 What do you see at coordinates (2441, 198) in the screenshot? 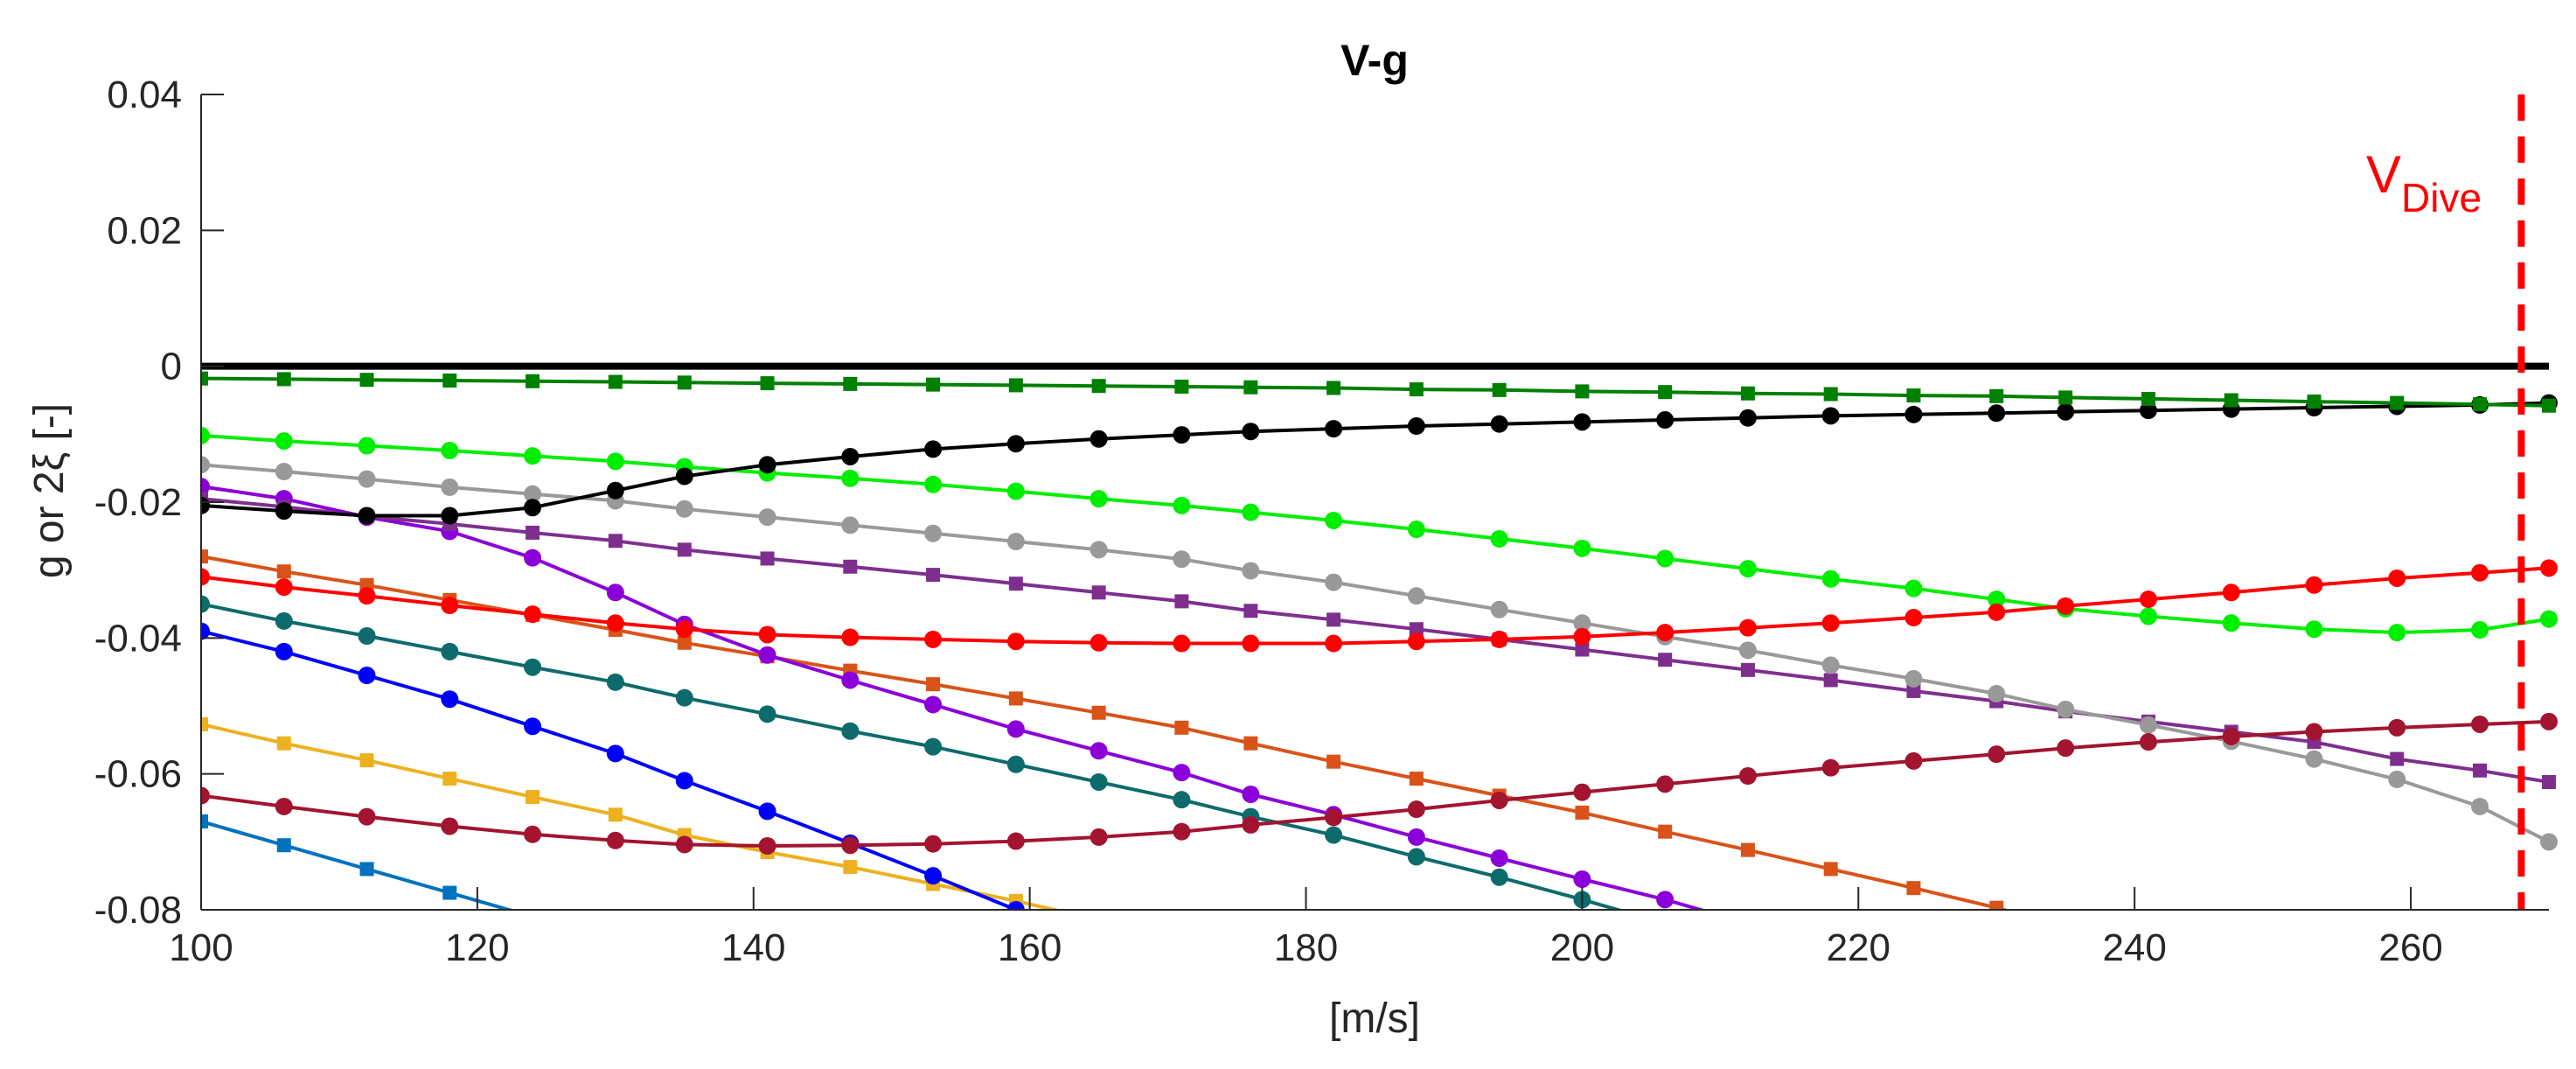
I see `vdive-label-sub: Dive` at bounding box center [2441, 198].